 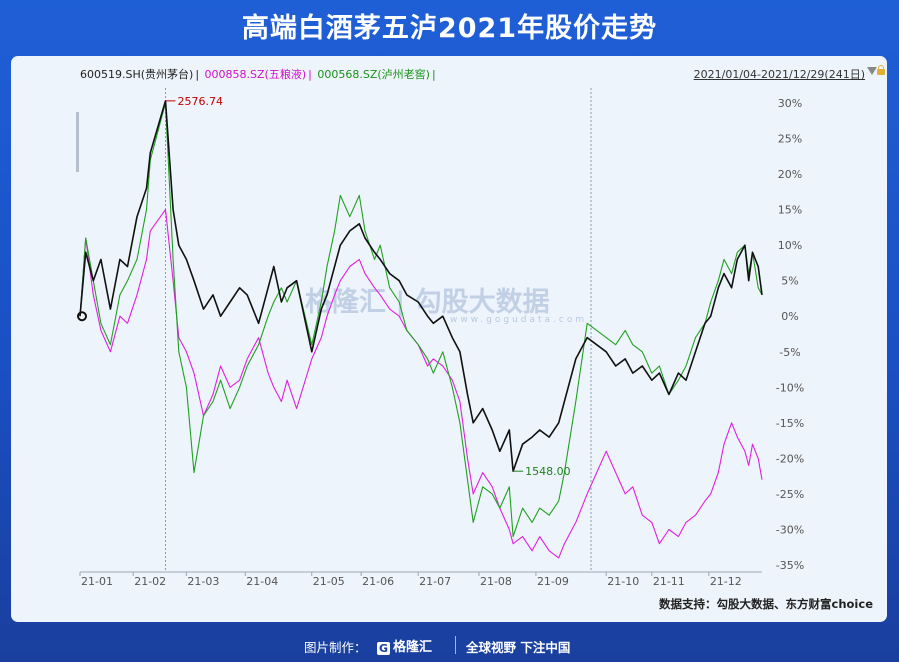 I want to click on y-tick-label: 5%, so click(x=789, y=281).